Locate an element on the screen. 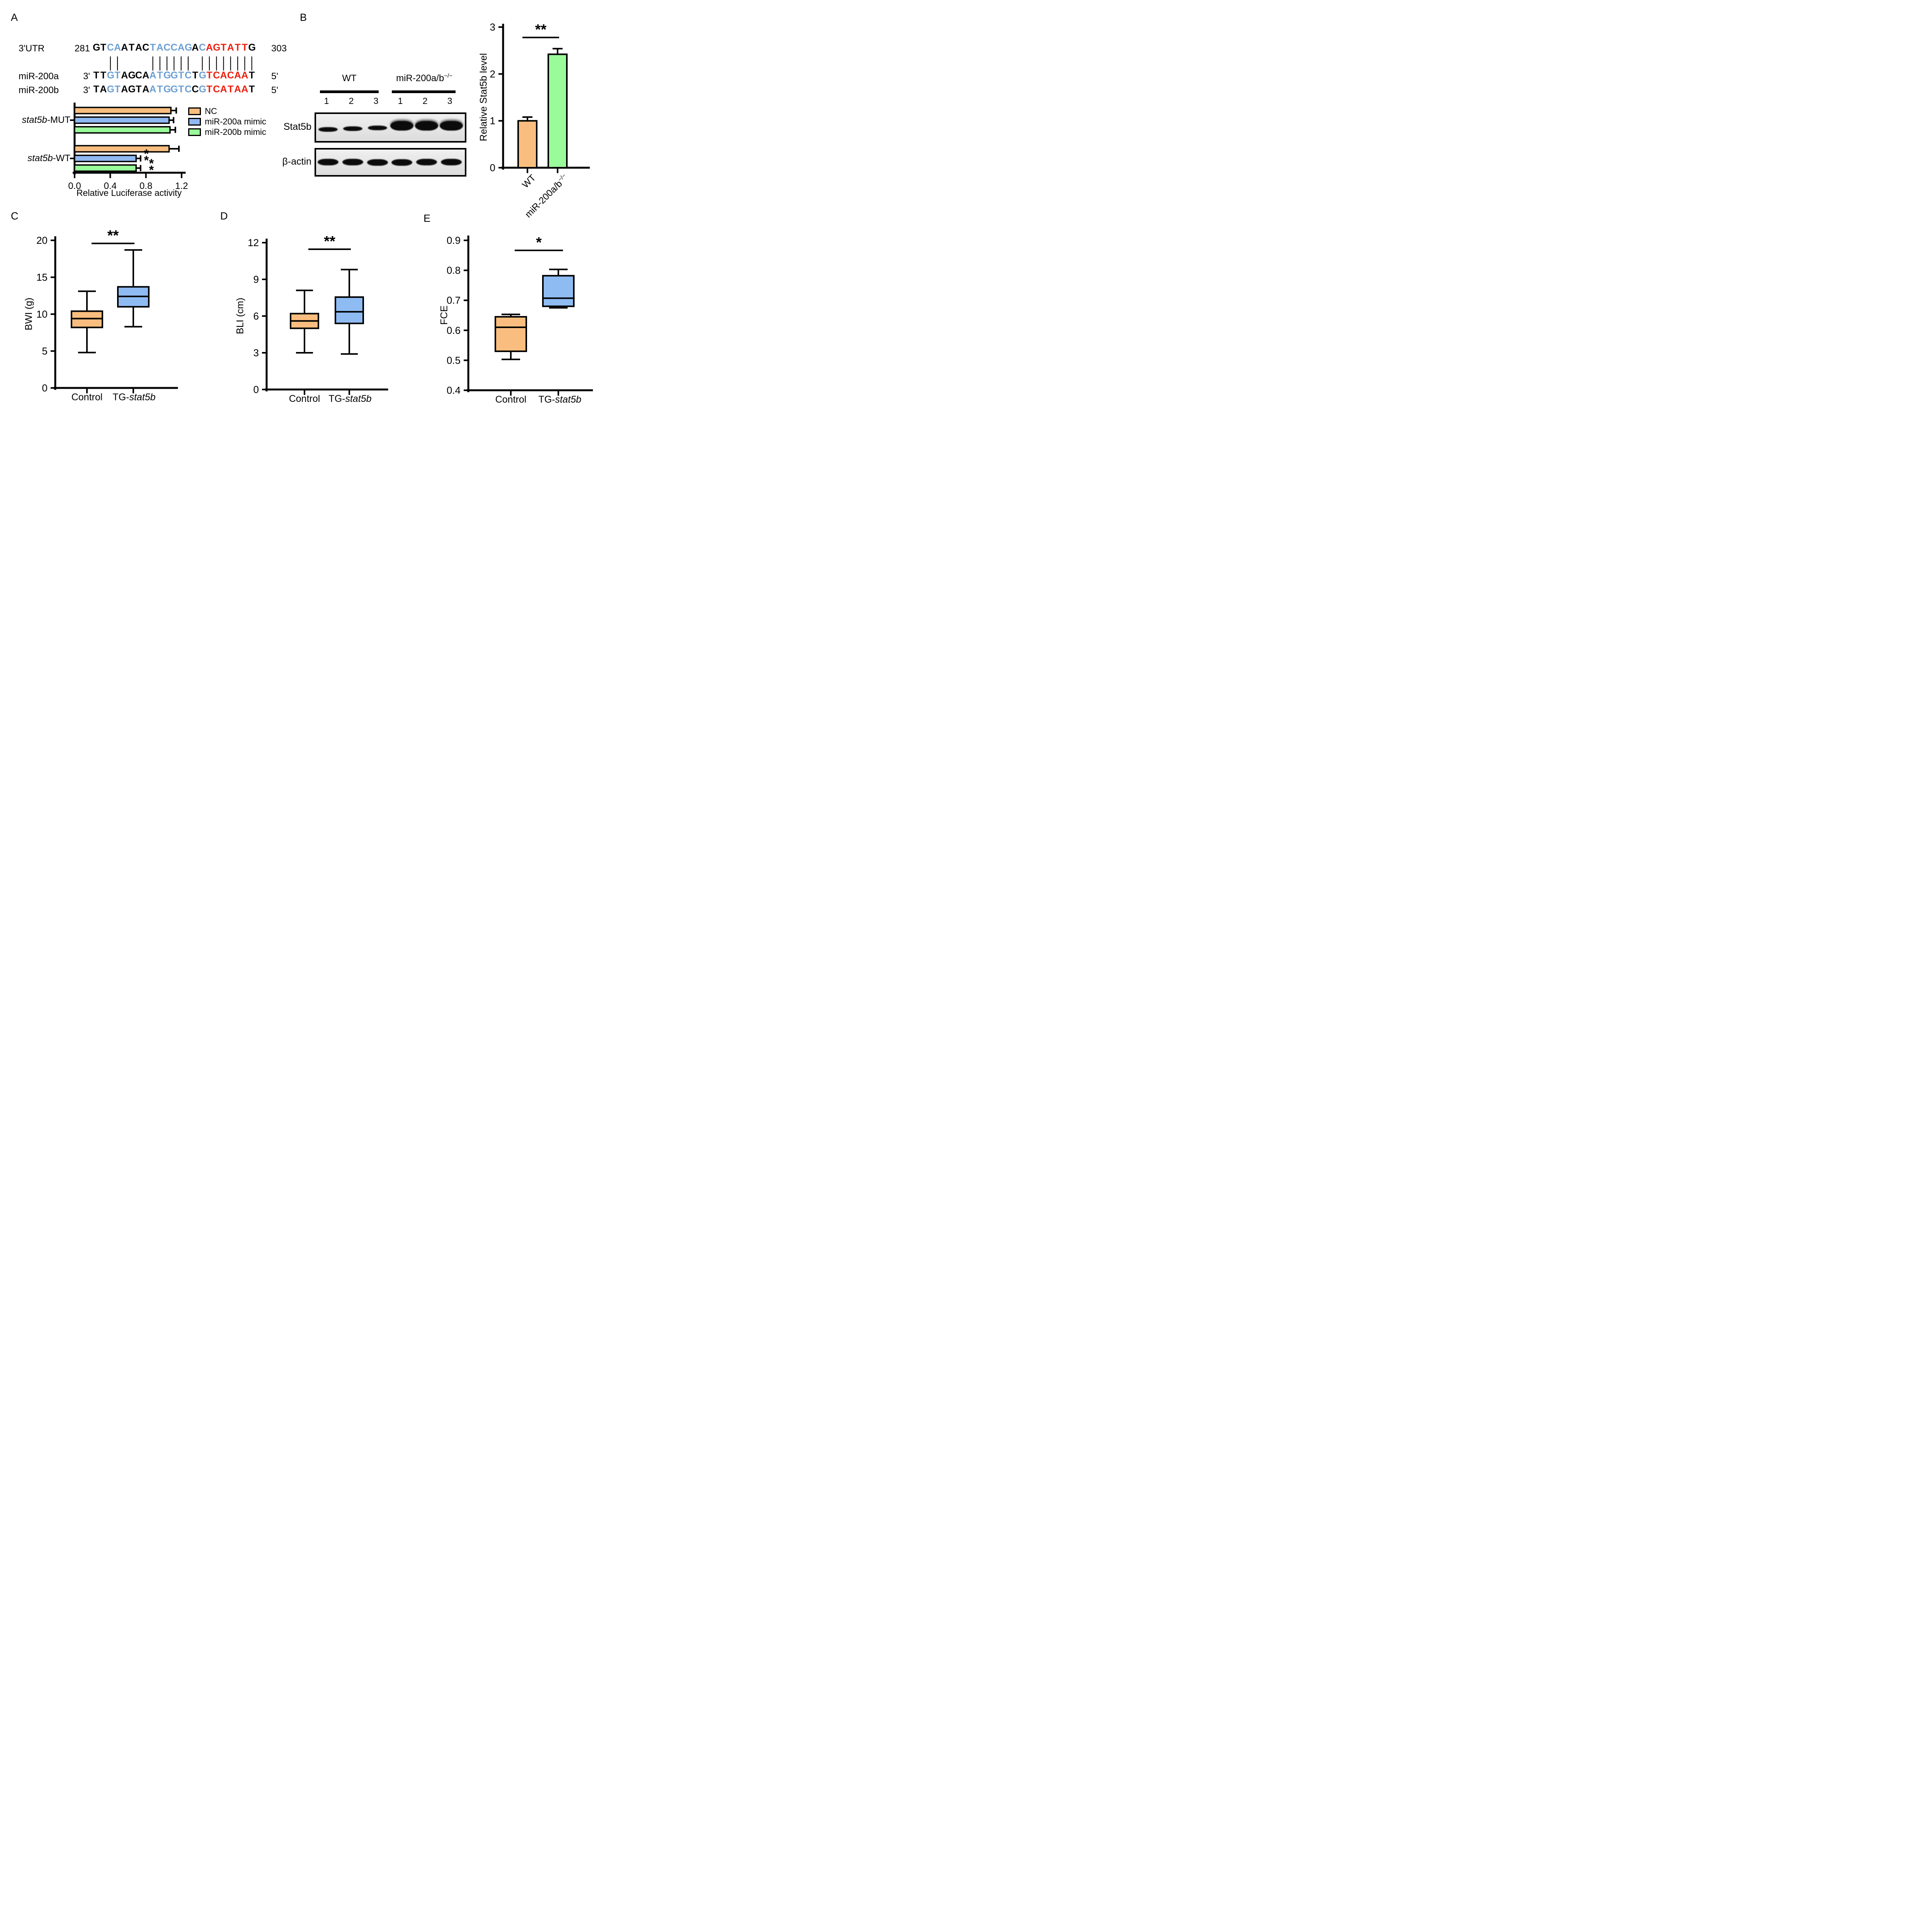 The height and width of the screenshot is (1932, 1932). panel-d-letter: D is located at coordinates (224, 216).